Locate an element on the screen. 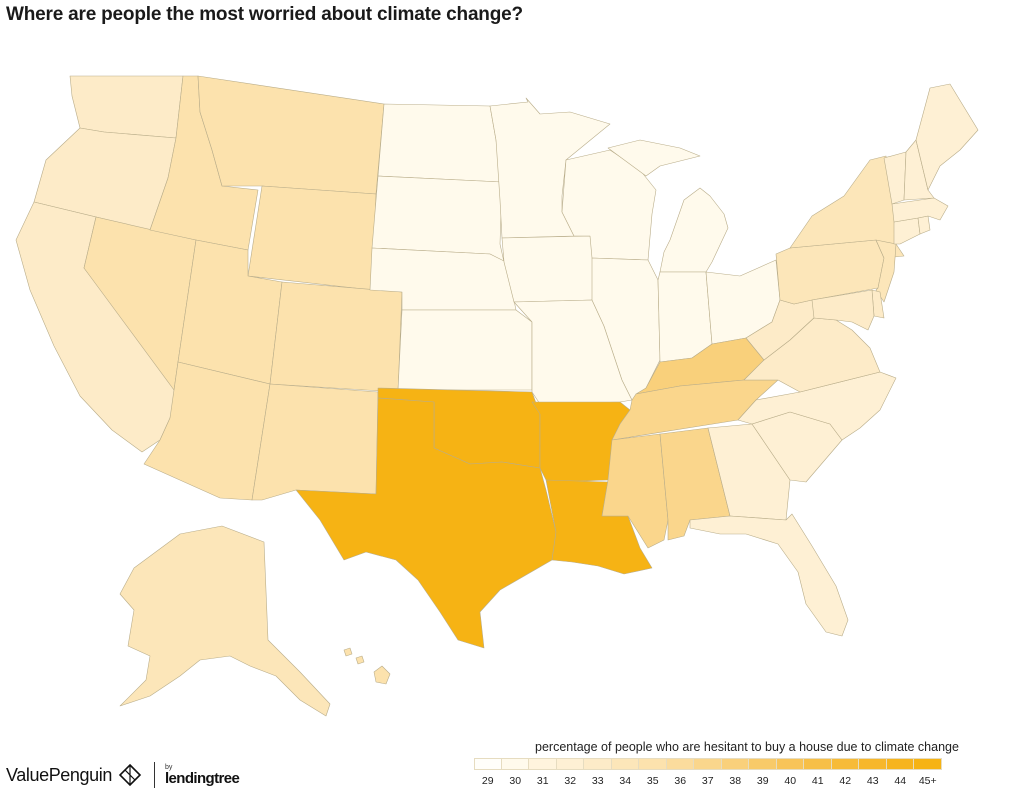 This screenshot has height=794, width=1024. legend-label: 40 is located at coordinates (790, 781).